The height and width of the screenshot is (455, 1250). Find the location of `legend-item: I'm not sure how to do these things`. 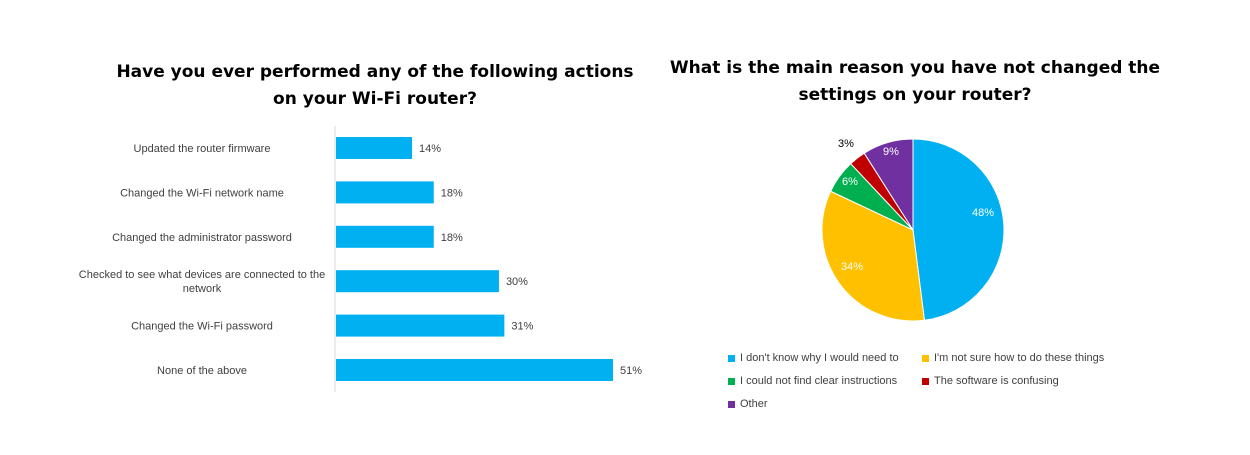

legend-item: I'm not sure how to do these things is located at coordinates (1013, 358).